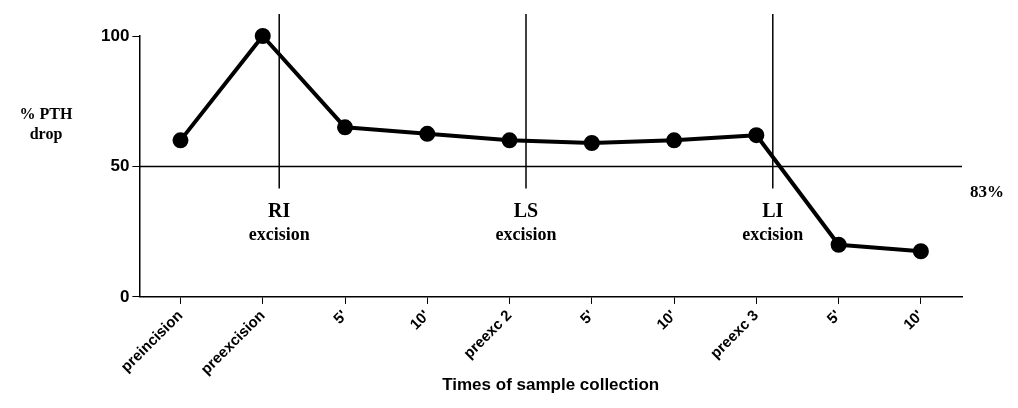 This screenshot has width=1018, height=408. I want to click on text: 83%, so click(987, 191).